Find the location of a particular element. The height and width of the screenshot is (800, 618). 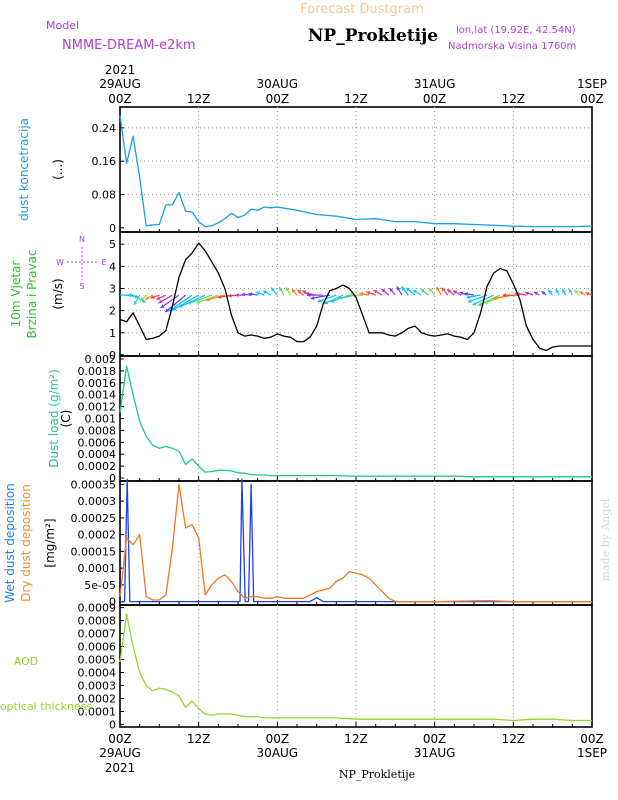

lonlat-label: lon,lat (19.92E, 42.54N) is located at coordinates (516, 30).